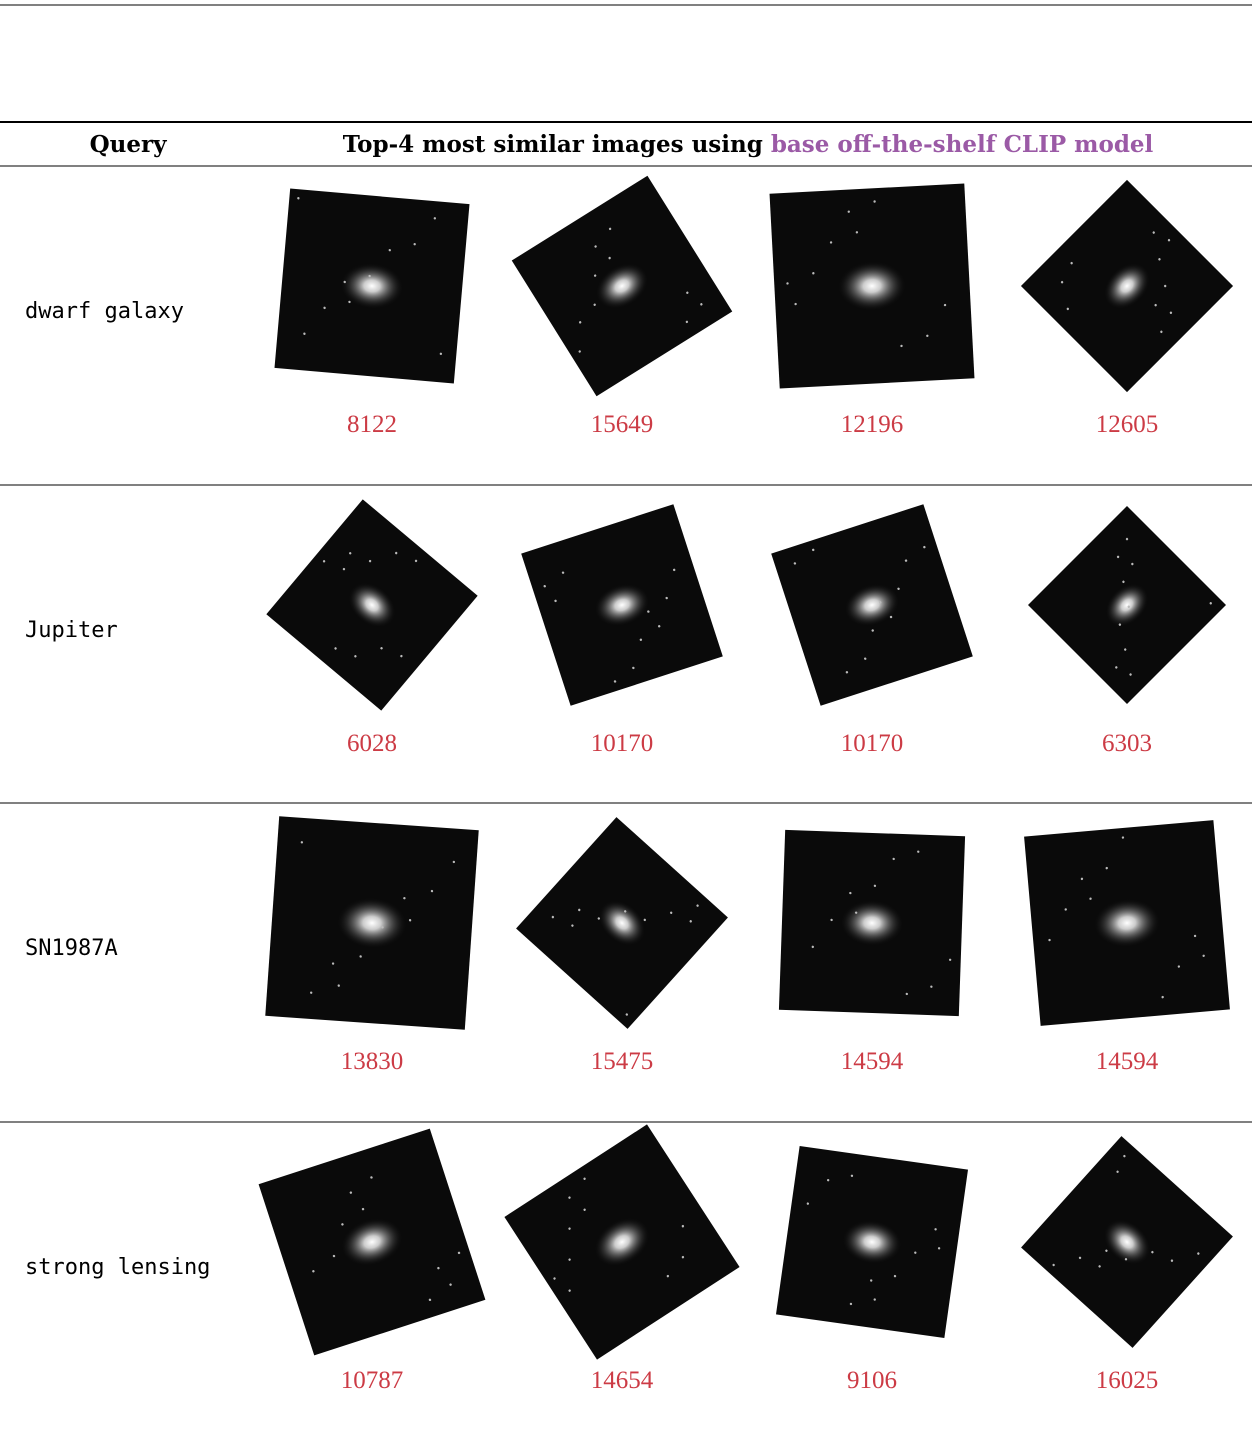 The width and height of the screenshot is (1252, 1452). Describe the element at coordinates (71, 630) in the screenshot. I see `query-text: Jupiter` at that location.